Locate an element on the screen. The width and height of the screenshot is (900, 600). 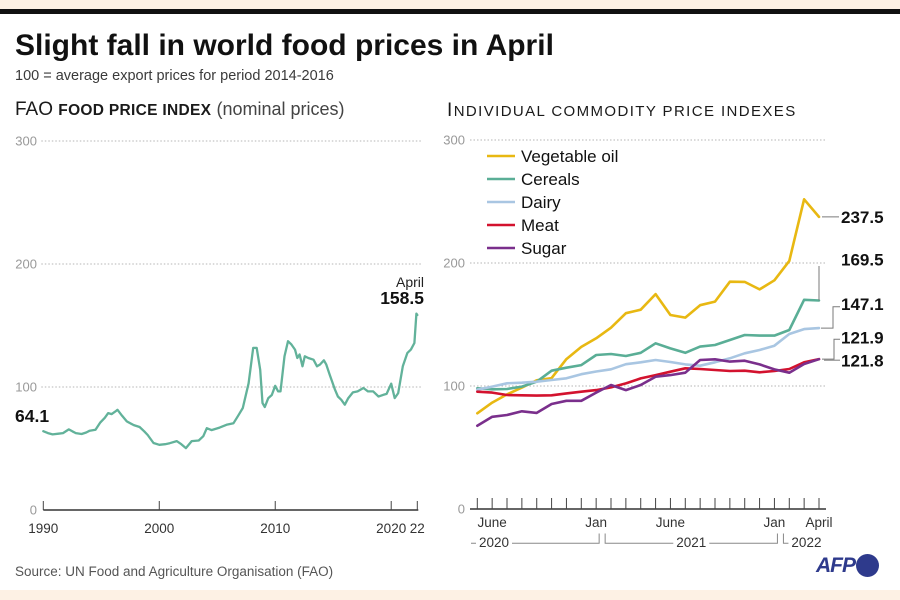
left-x-tick-label: 2010 is located at coordinates (275, 528).